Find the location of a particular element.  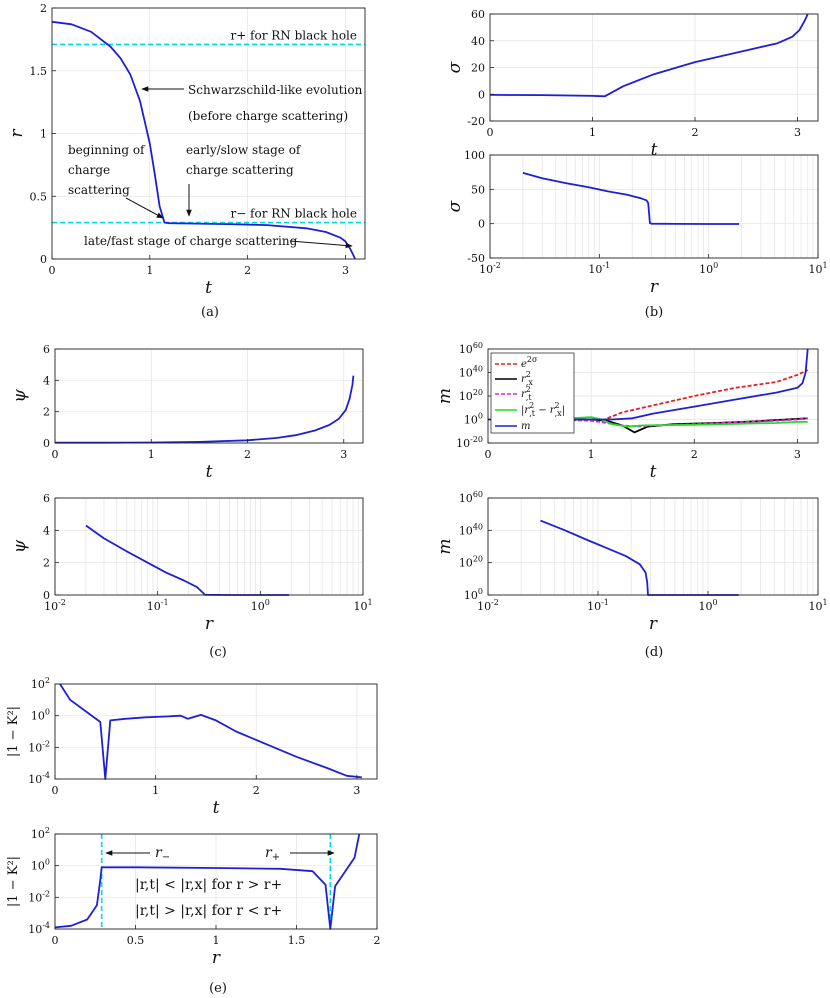

annotation-ineq-1: |r,t| < |r,x| for r > r+ is located at coordinates (208, 885).